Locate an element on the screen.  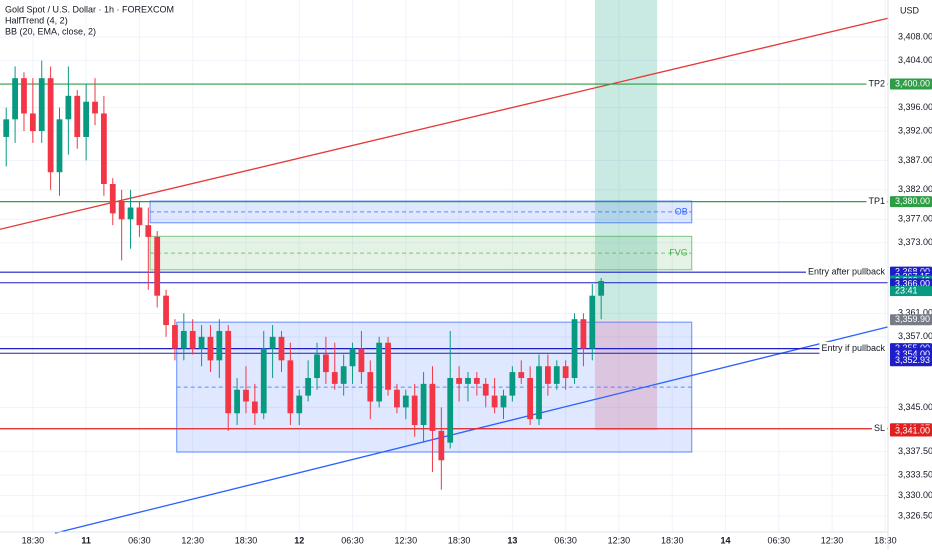
y-tick-label: 3,373.00 is located at coordinates (915, 242).